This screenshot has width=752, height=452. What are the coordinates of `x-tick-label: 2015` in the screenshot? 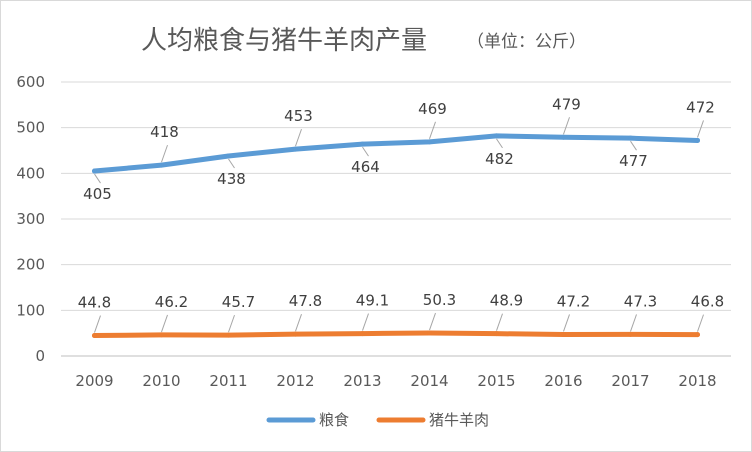 It's located at (496, 381).